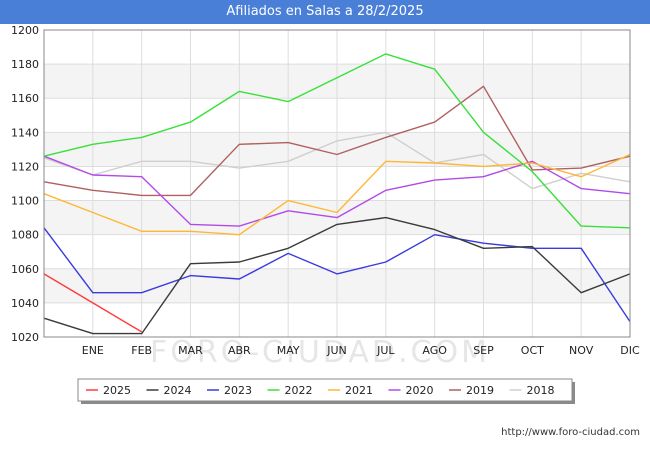 The width and height of the screenshot is (650, 450). What do you see at coordinates (483, 350) in the screenshot?
I see `x-tick-label: SEP` at bounding box center [483, 350].